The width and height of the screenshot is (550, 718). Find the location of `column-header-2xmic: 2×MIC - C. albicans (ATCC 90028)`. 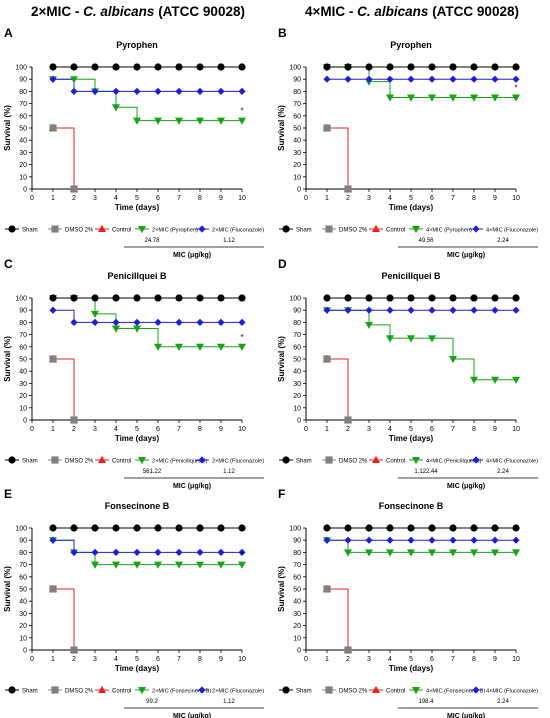

column-header-2xmic: 2×MIC - C. albicans (ATCC 90028) is located at coordinates (138, 11).